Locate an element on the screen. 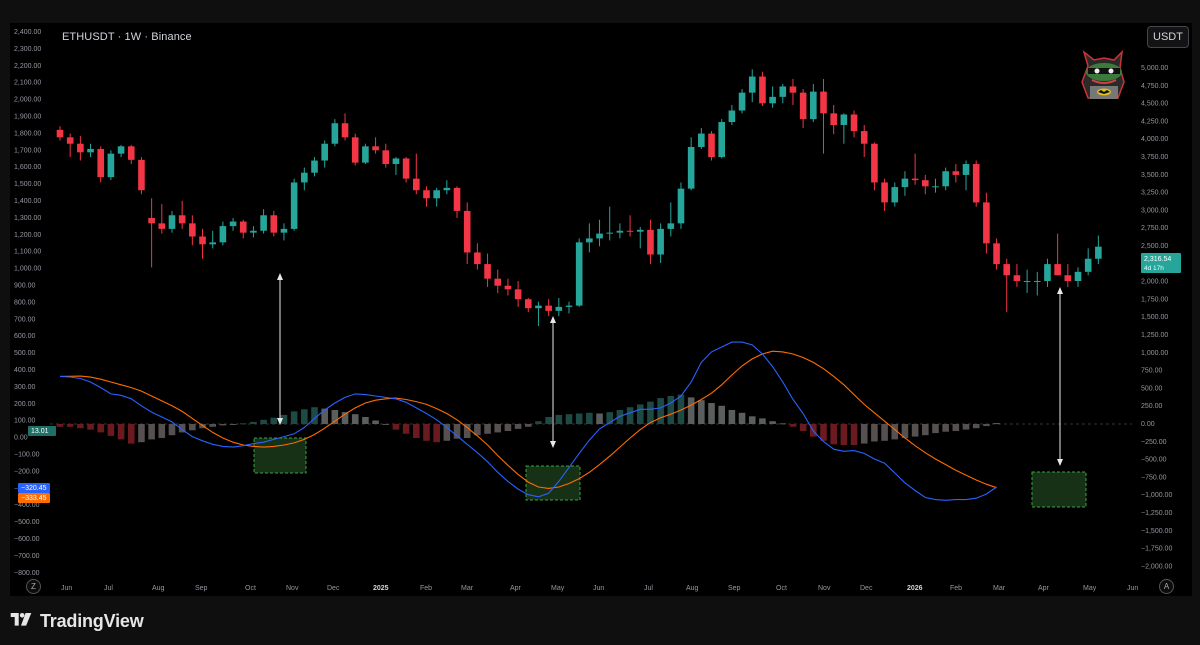 The height and width of the screenshot is (645, 1200). avatar-icon is located at coordinates (1103, 76).